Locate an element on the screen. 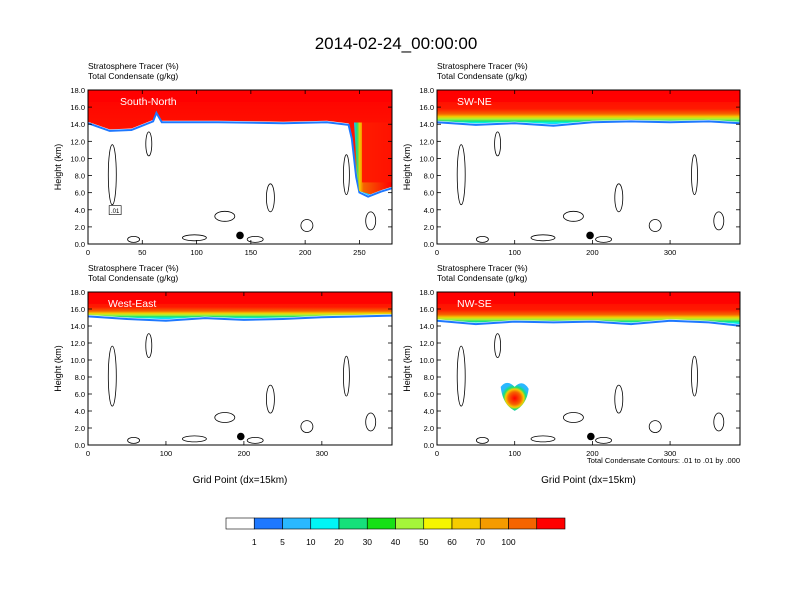 Image resolution: width=792 pixels, height=612 pixels. colorbar-label: 20 is located at coordinates (339, 542).